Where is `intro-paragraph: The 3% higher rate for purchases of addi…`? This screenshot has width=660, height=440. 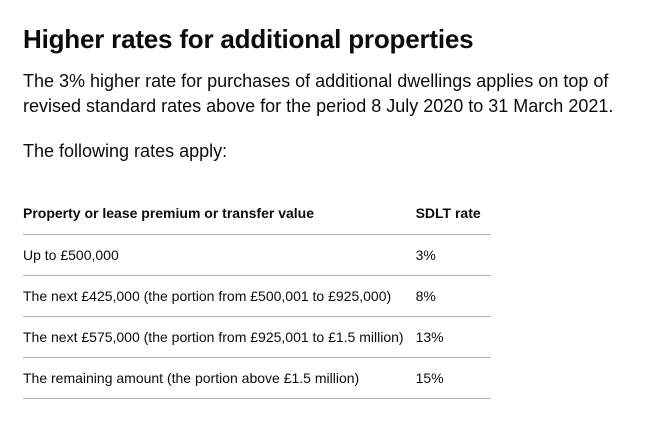
intro-paragraph: The 3% higher rate for purchases of addi… is located at coordinates (318, 93).